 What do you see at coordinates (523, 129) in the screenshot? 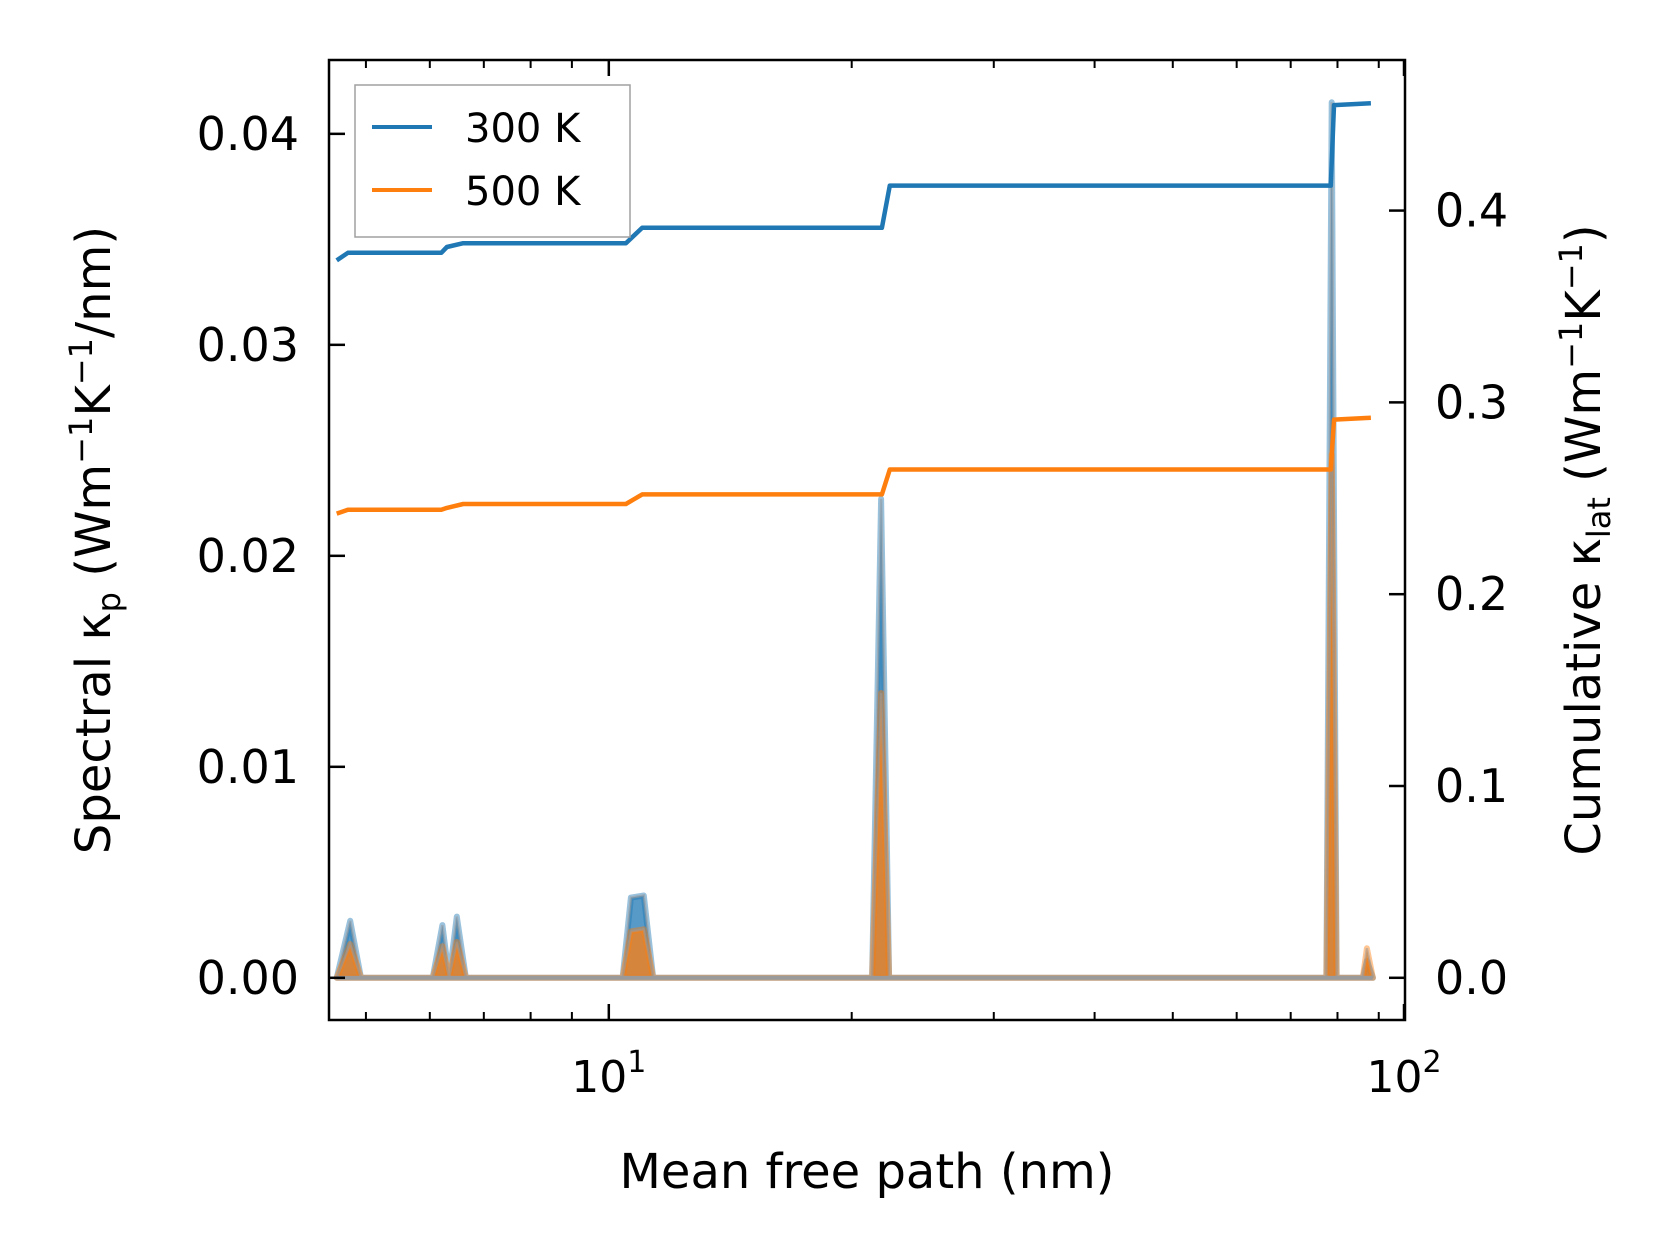
I see `legend-label-300k: 300 K` at bounding box center [523, 129].